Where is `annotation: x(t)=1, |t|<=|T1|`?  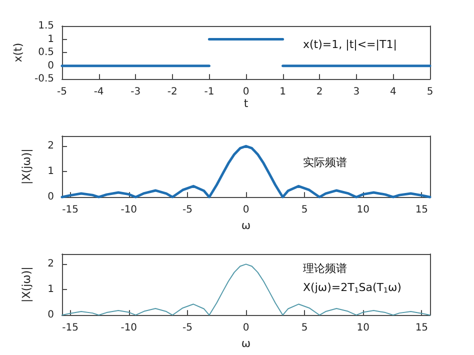 annotation: x(t)=1, |t|<=|T1| is located at coordinates (350, 44).